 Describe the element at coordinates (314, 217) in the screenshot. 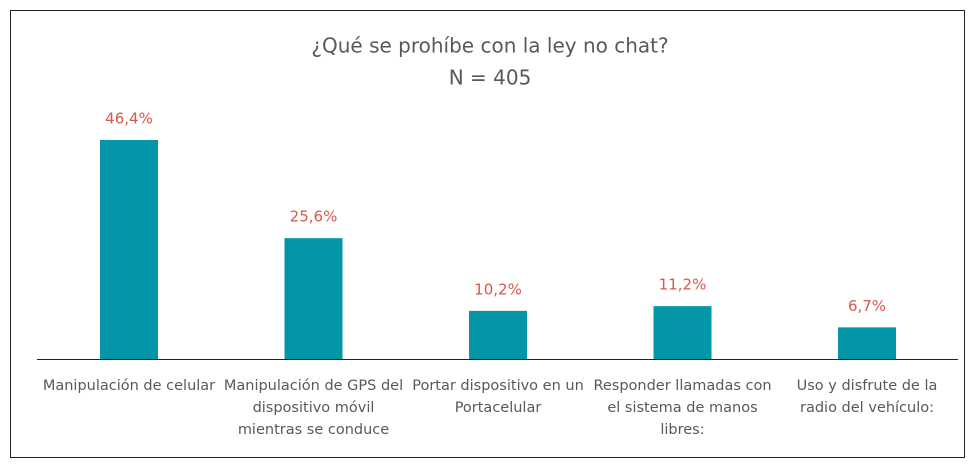

I see `value-label: 25,6%` at that location.